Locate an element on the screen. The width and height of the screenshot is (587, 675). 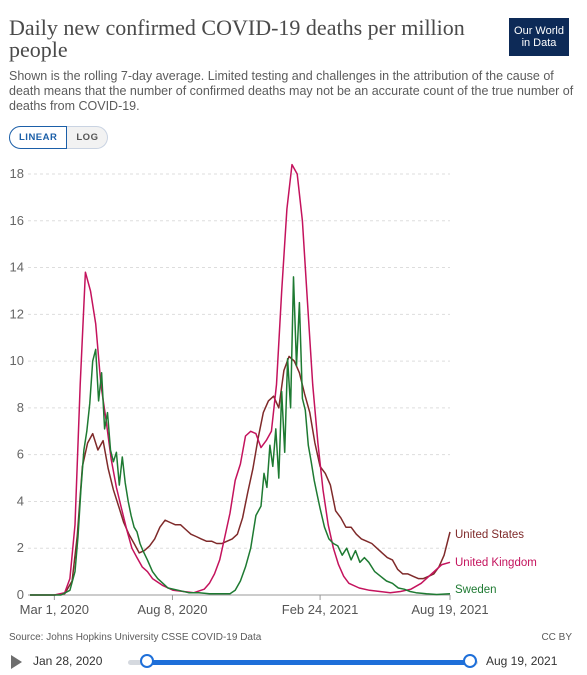
x-tick-label: Feb 24, 2021 is located at coordinates (320, 609).